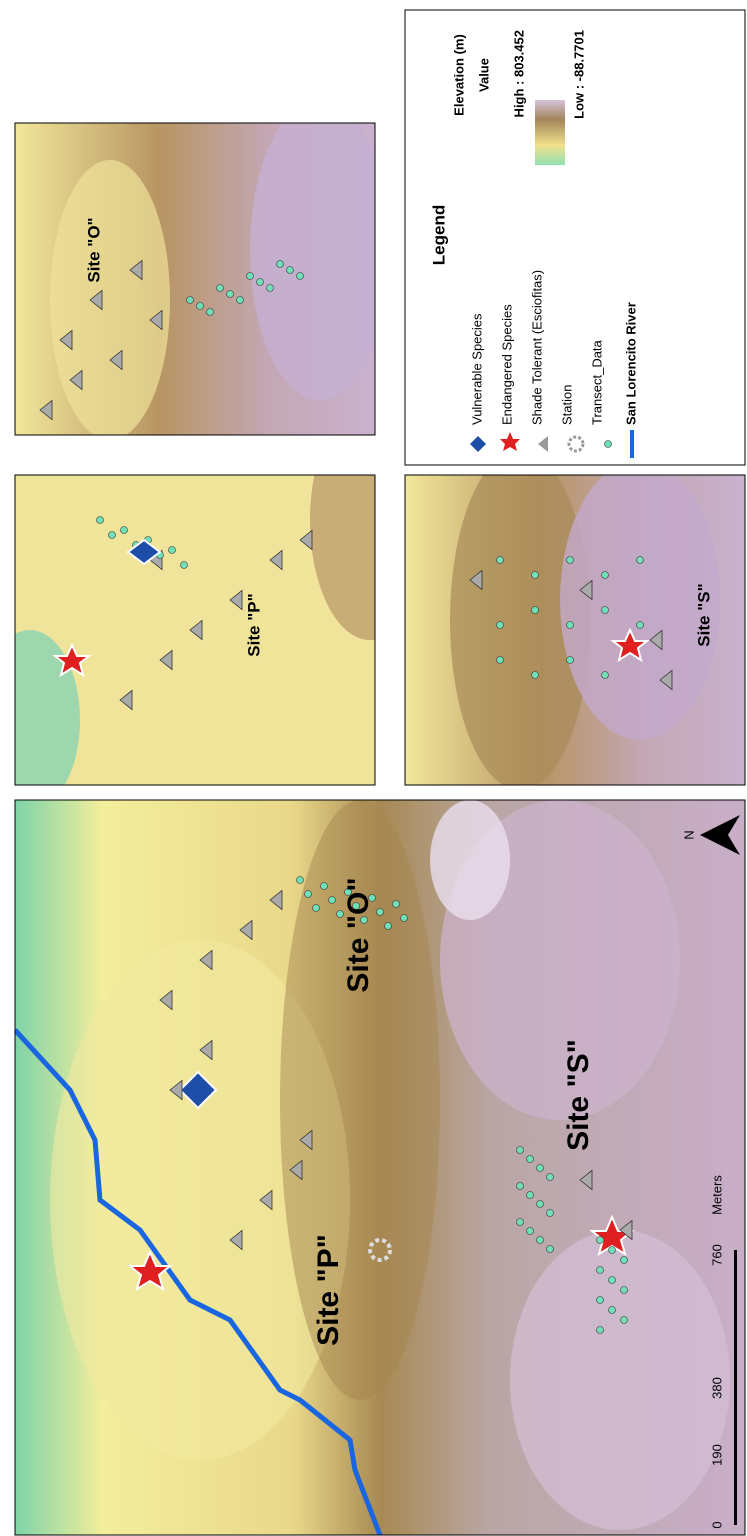  What do you see at coordinates (518, 73) in the screenshot?
I see `elevation-high: High : 803.452` at bounding box center [518, 73].